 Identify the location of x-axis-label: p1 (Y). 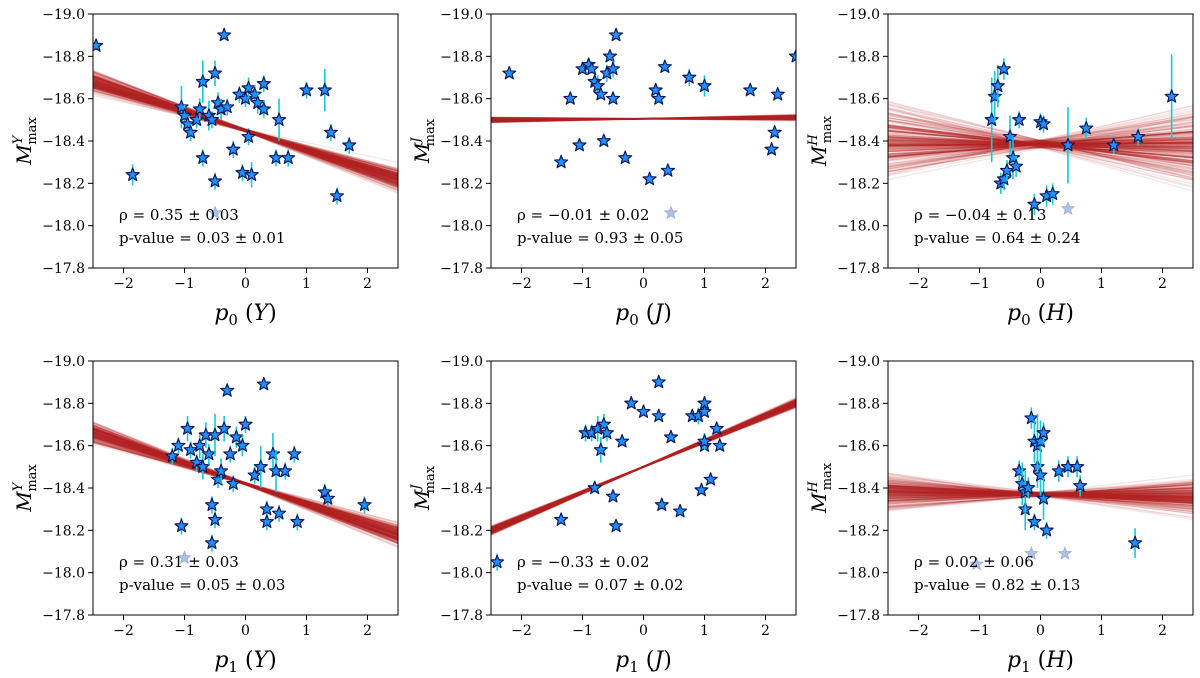
(245, 662).